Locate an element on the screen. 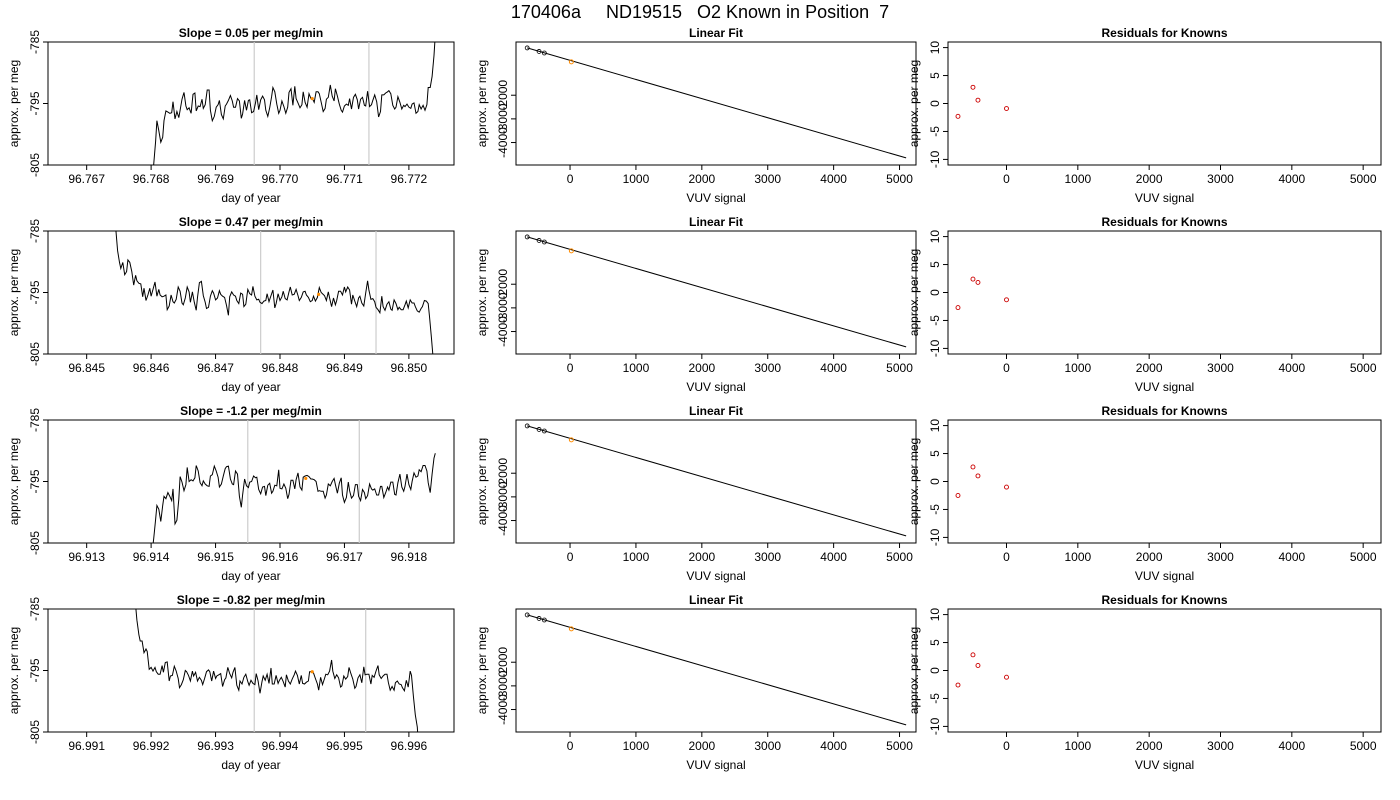 This screenshot has width=1400, height=800. x-tick-label: 96.847 is located at coordinates (215, 368).